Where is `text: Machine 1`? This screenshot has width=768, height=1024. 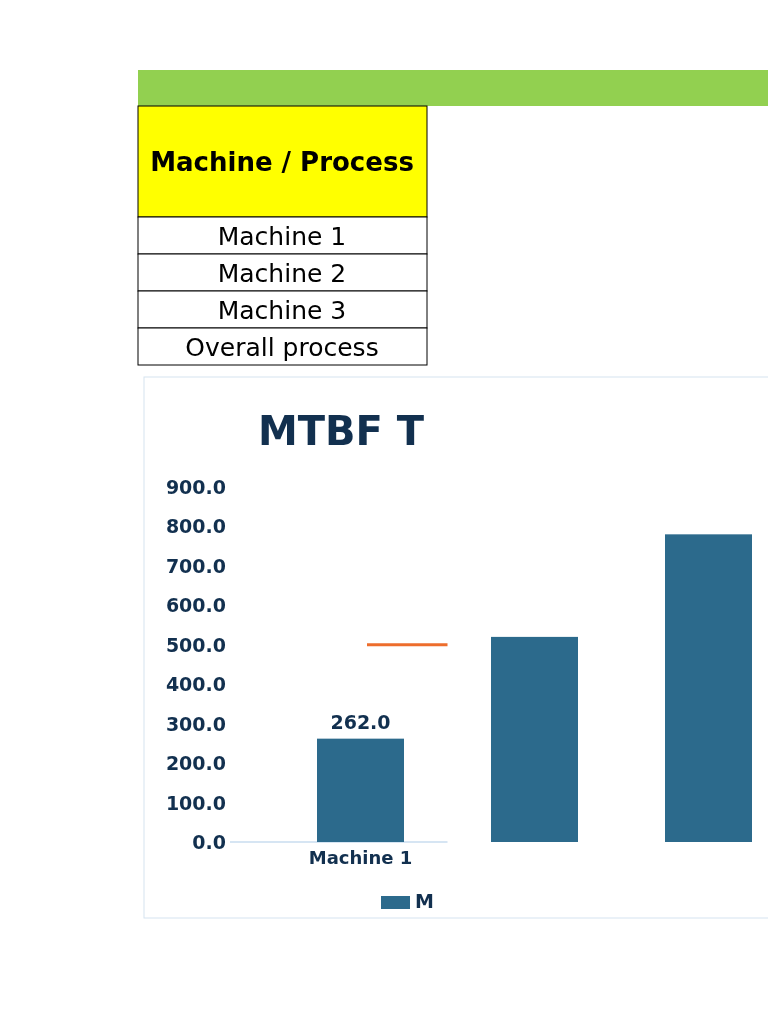 text: Machine 1 is located at coordinates (282, 236).